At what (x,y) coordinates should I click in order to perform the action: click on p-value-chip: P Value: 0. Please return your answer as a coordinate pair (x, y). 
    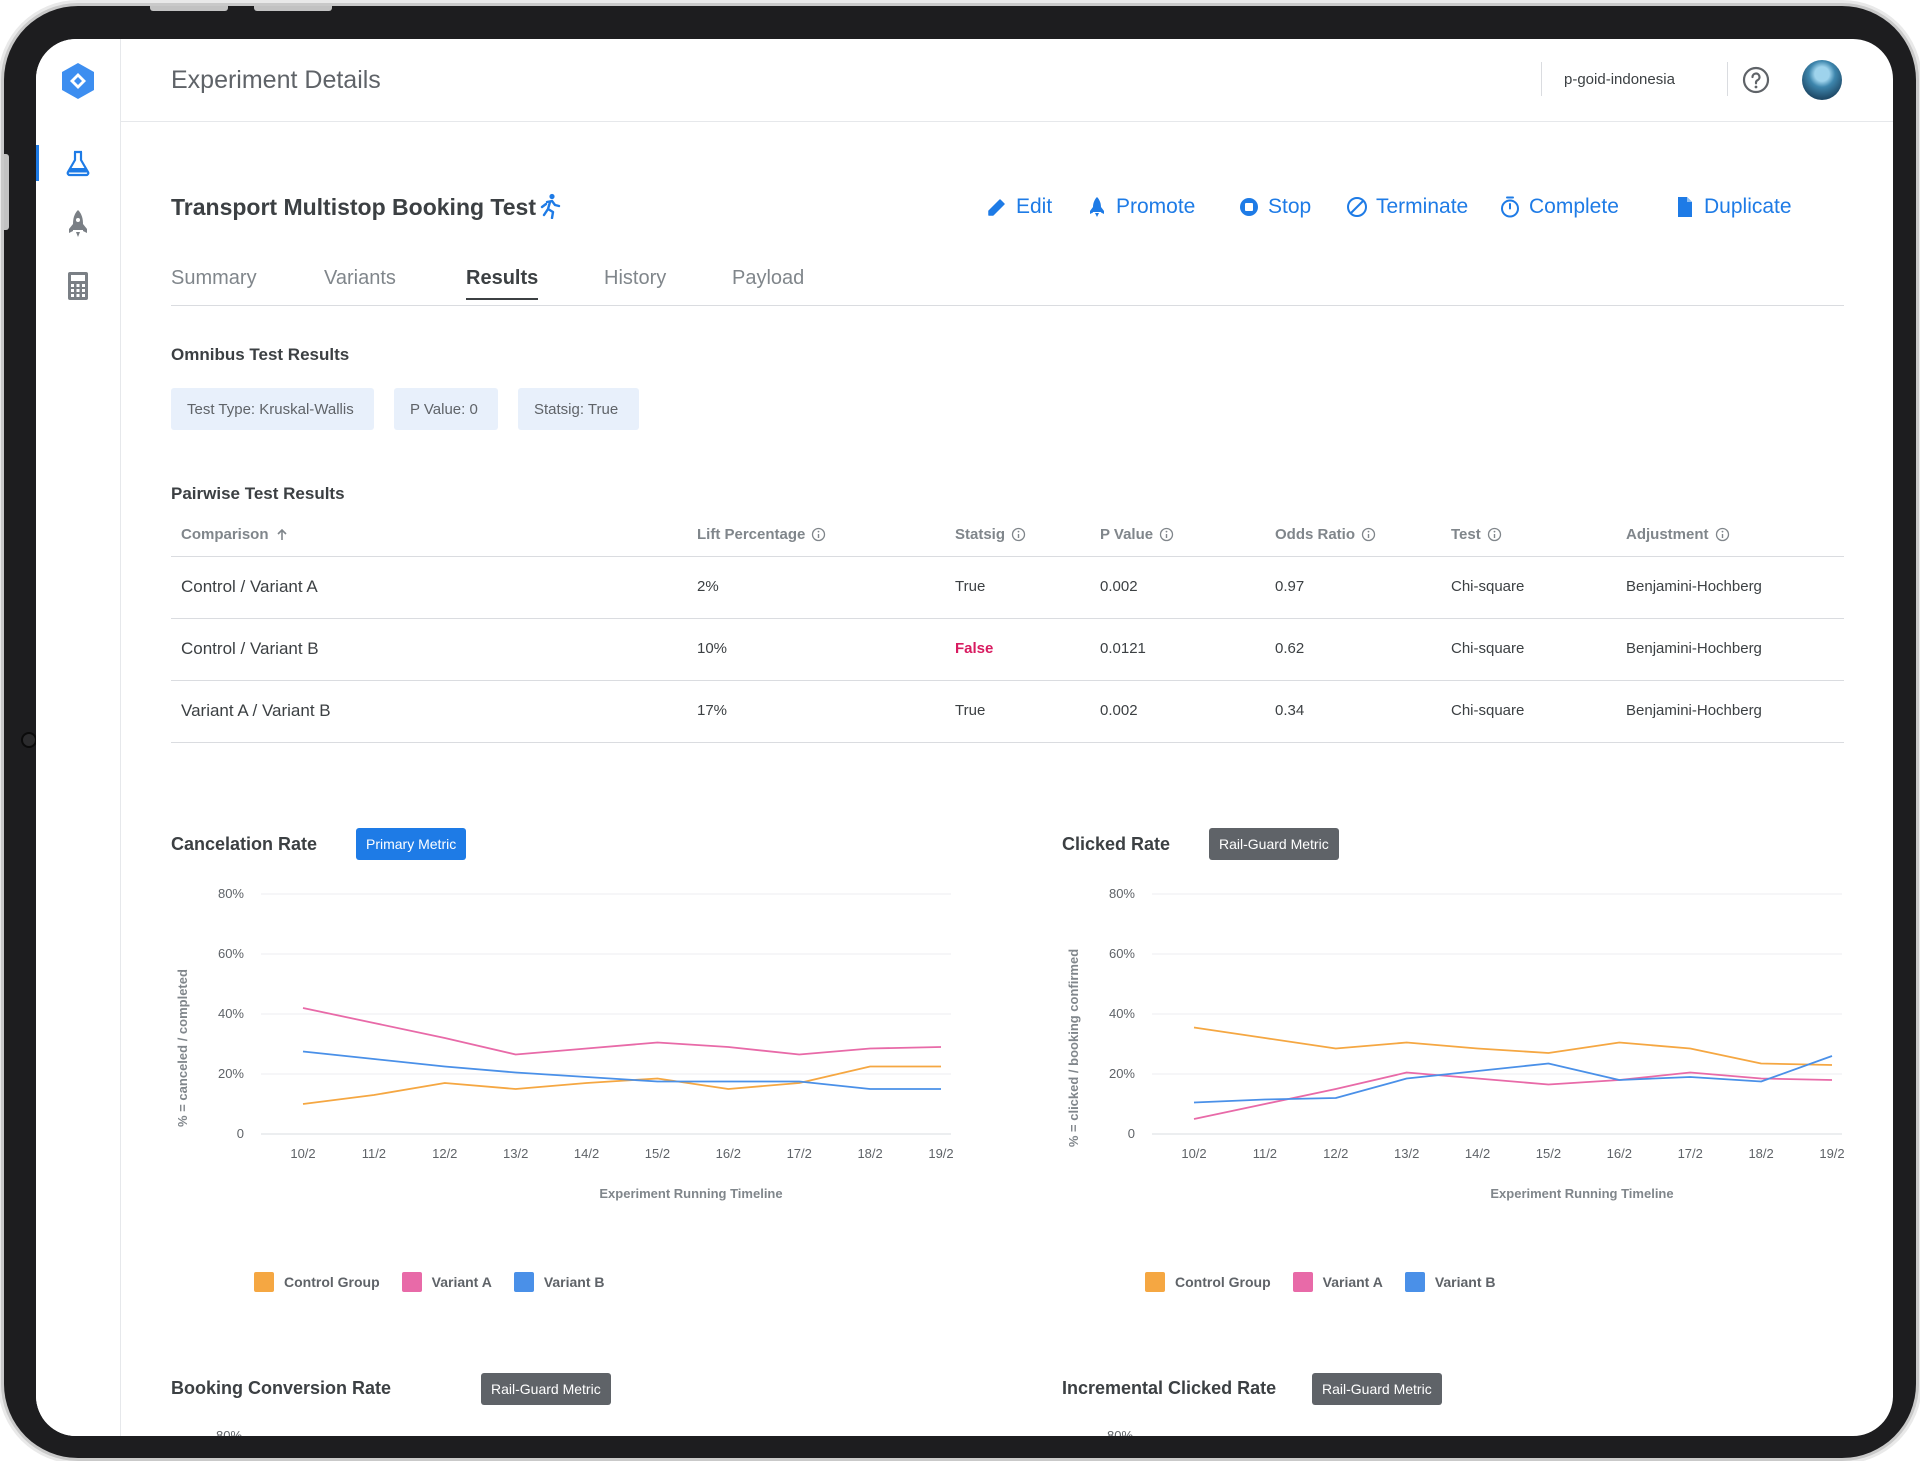
    Looking at the image, I should click on (446, 409).